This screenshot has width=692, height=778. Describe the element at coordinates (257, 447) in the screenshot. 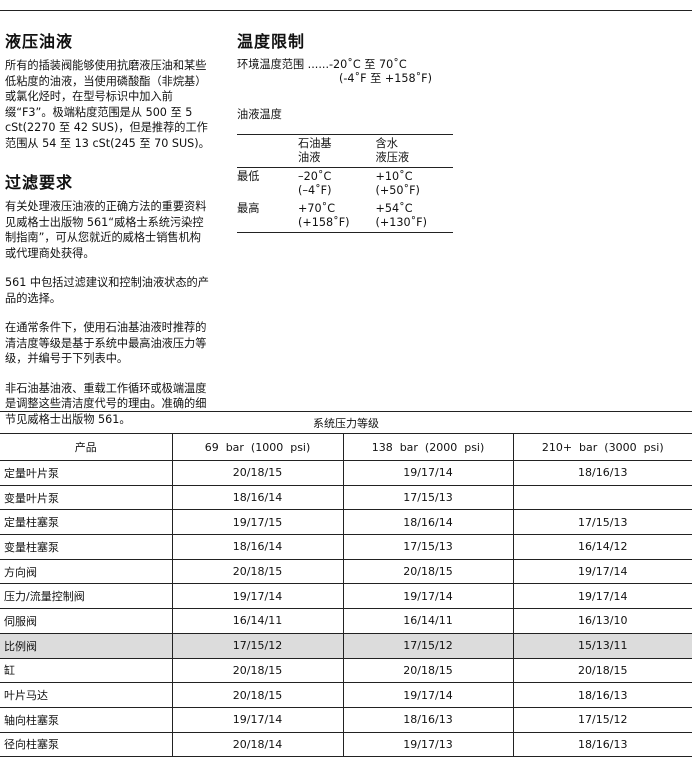

I see `col-header: 69 bar (1000 psi)` at that location.